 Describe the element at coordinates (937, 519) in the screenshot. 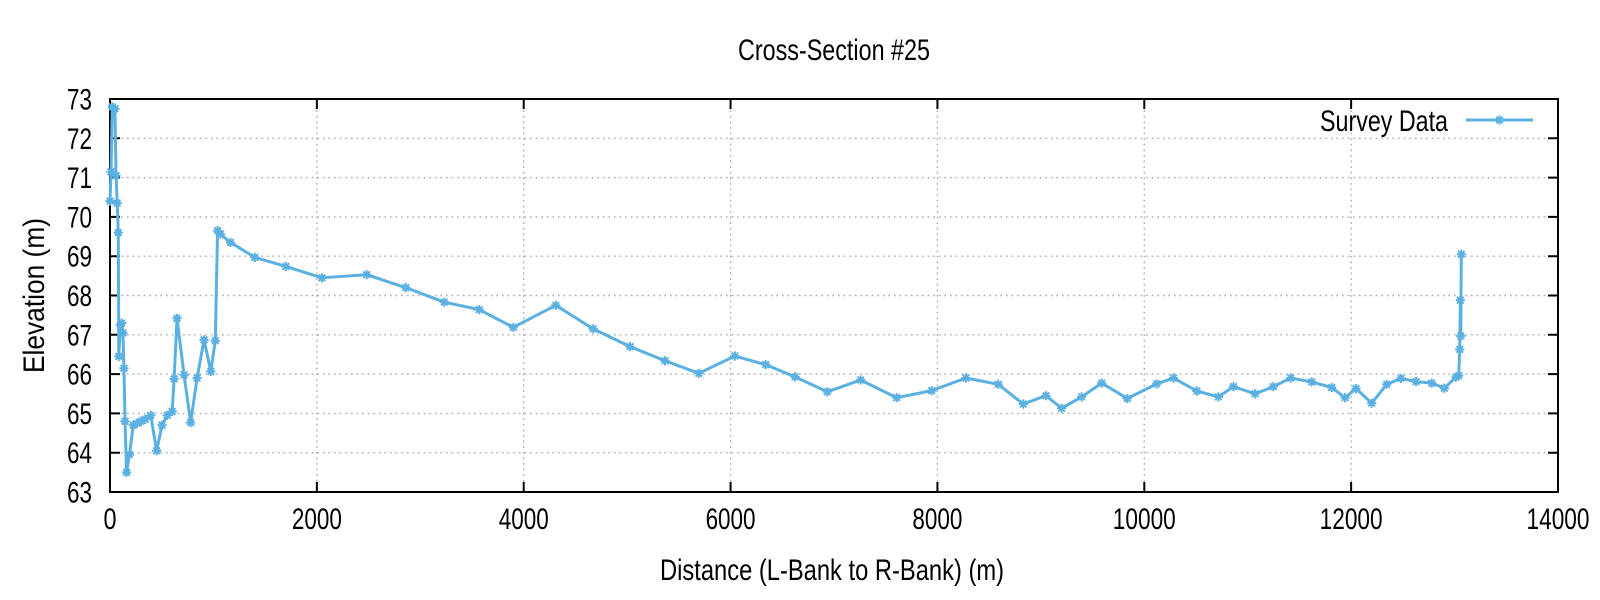

I see `x-tick-label: 8000` at that location.